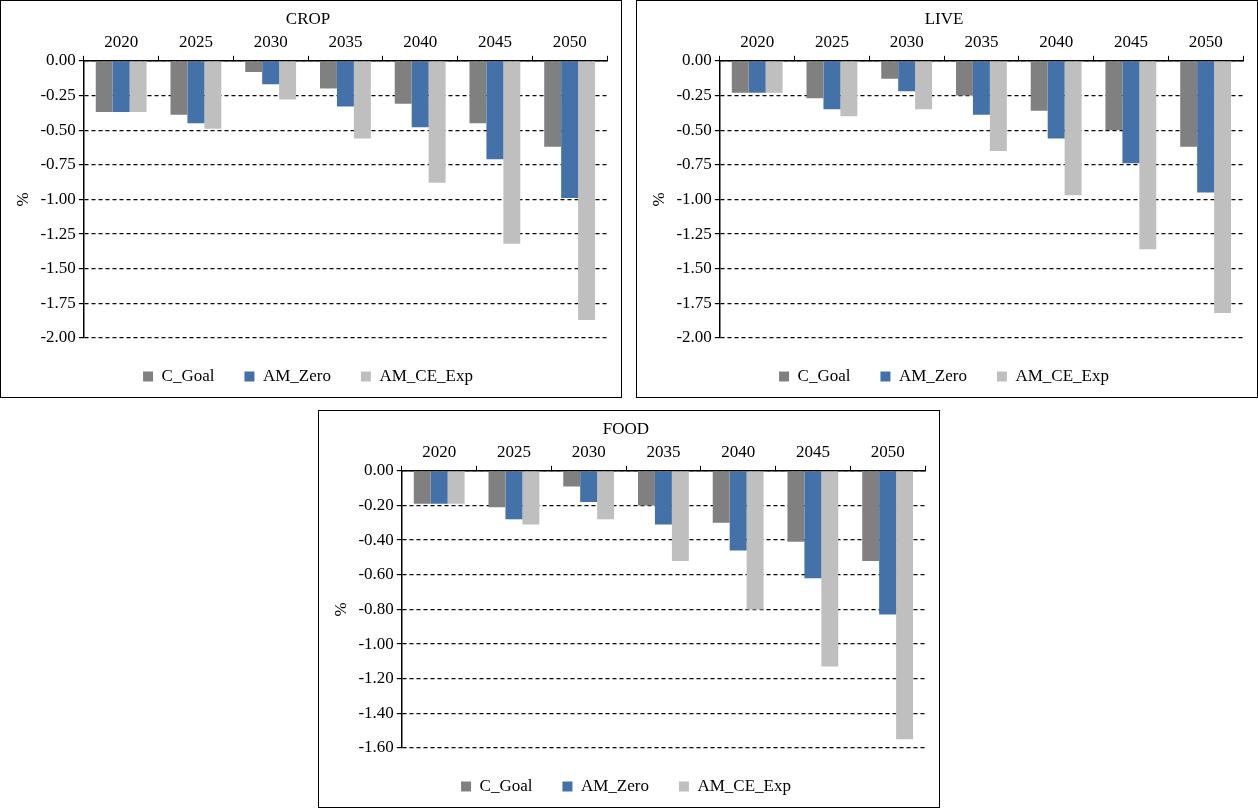 The width and height of the screenshot is (1258, 808). Describe the element at coordinates (376, 574) in the screenshot. I see `y-tick-label: -0.60` at that location.